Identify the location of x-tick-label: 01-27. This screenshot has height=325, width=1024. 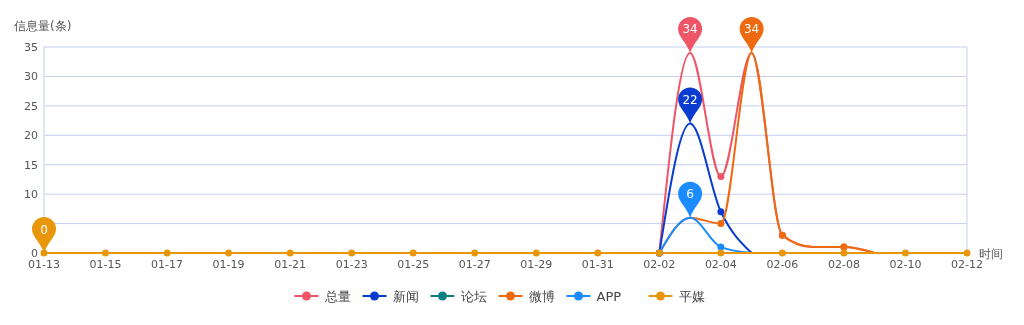
(474, 264).